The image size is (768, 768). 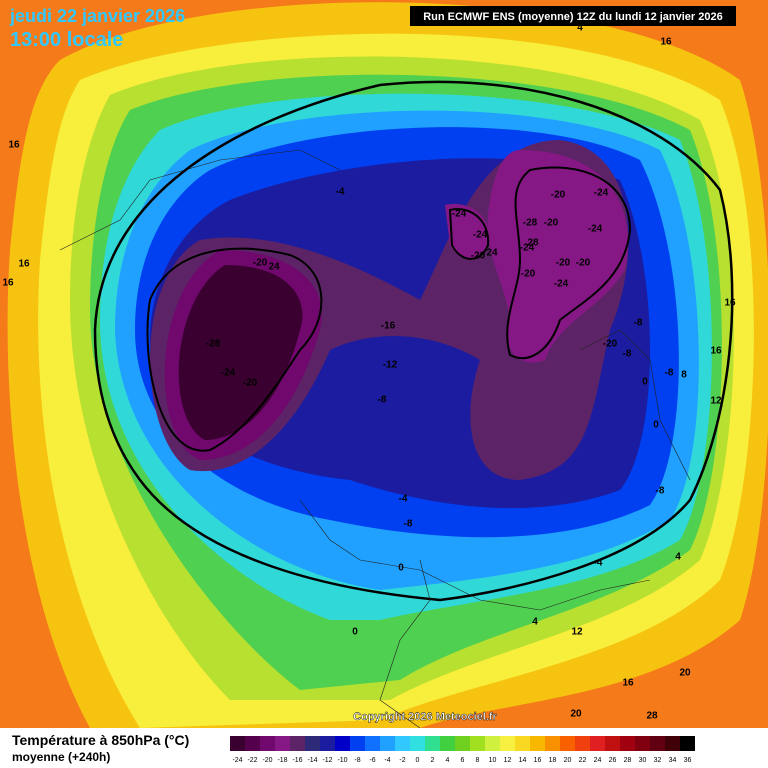 I want to click on colorbar-label: 0, so click(x=418, y=760).